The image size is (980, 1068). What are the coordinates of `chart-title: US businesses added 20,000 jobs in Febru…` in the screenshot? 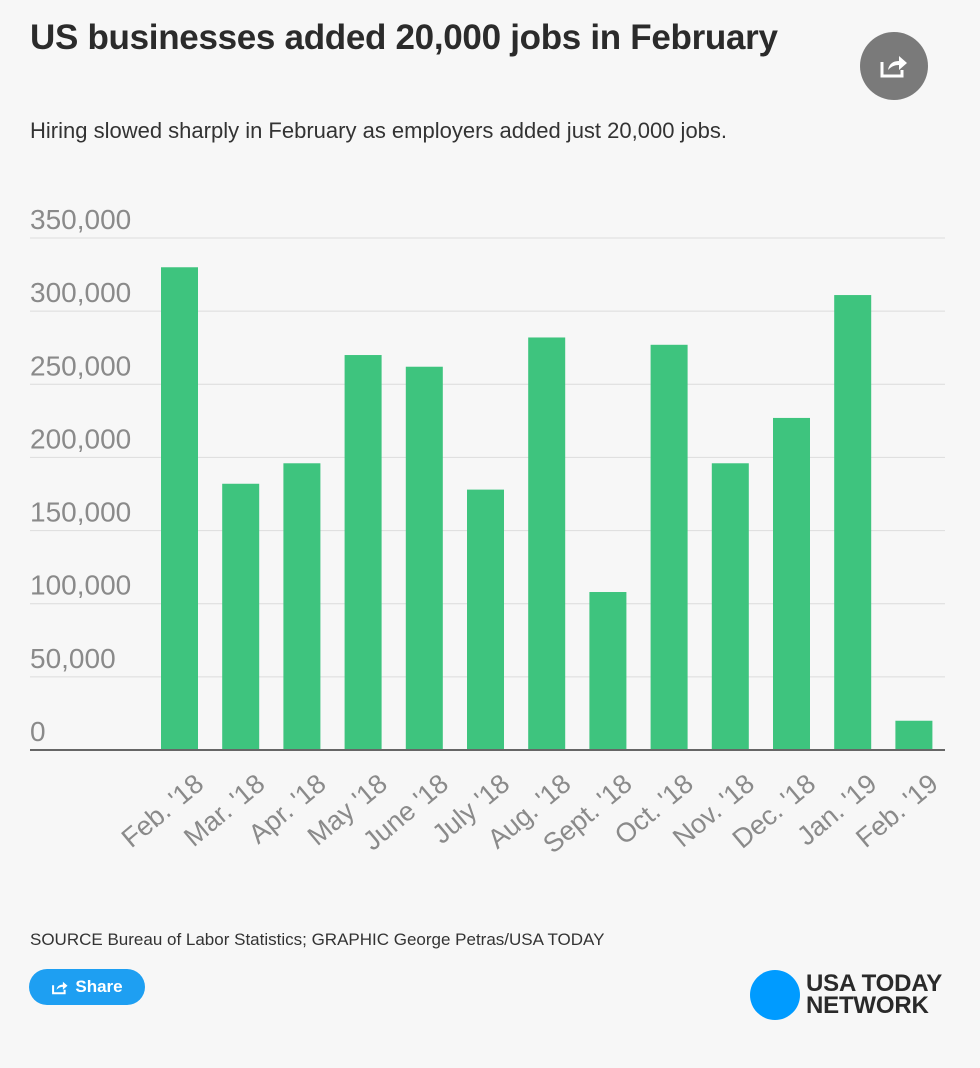 It's located at (404, 37).